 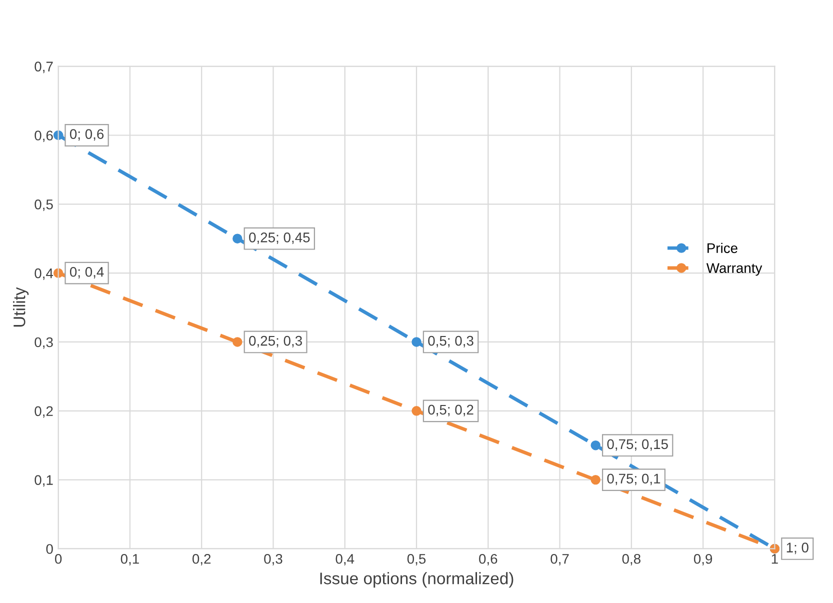 I want to click on x-tick-label: 0,2, so click(x=201, y=560).